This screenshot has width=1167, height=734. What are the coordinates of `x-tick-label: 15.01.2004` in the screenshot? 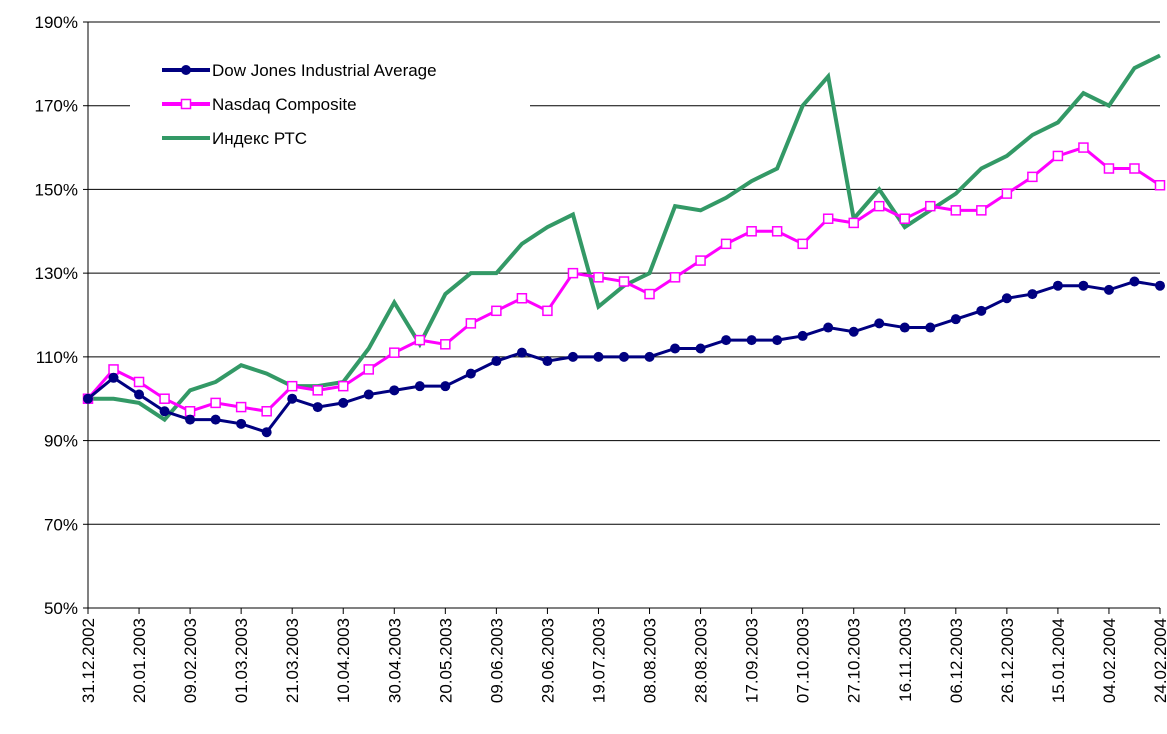 It's located at (1058, 660).